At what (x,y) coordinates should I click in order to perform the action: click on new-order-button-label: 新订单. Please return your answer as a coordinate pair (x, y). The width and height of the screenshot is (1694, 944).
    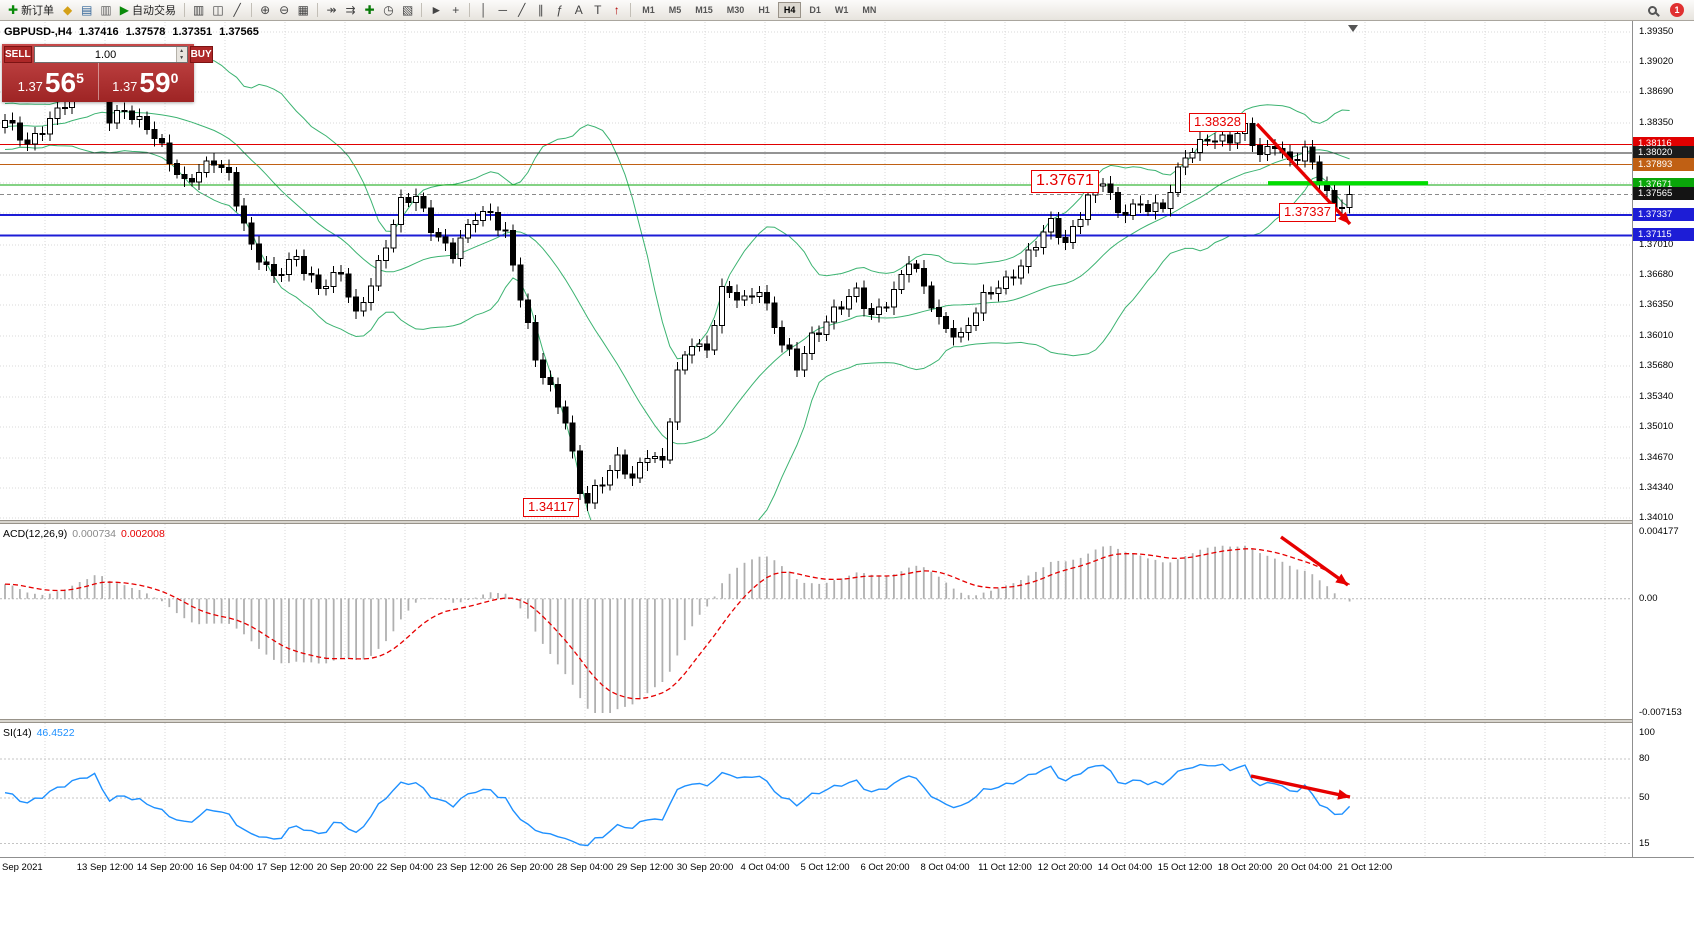
    Looking at the image, I should click on (38, 11).